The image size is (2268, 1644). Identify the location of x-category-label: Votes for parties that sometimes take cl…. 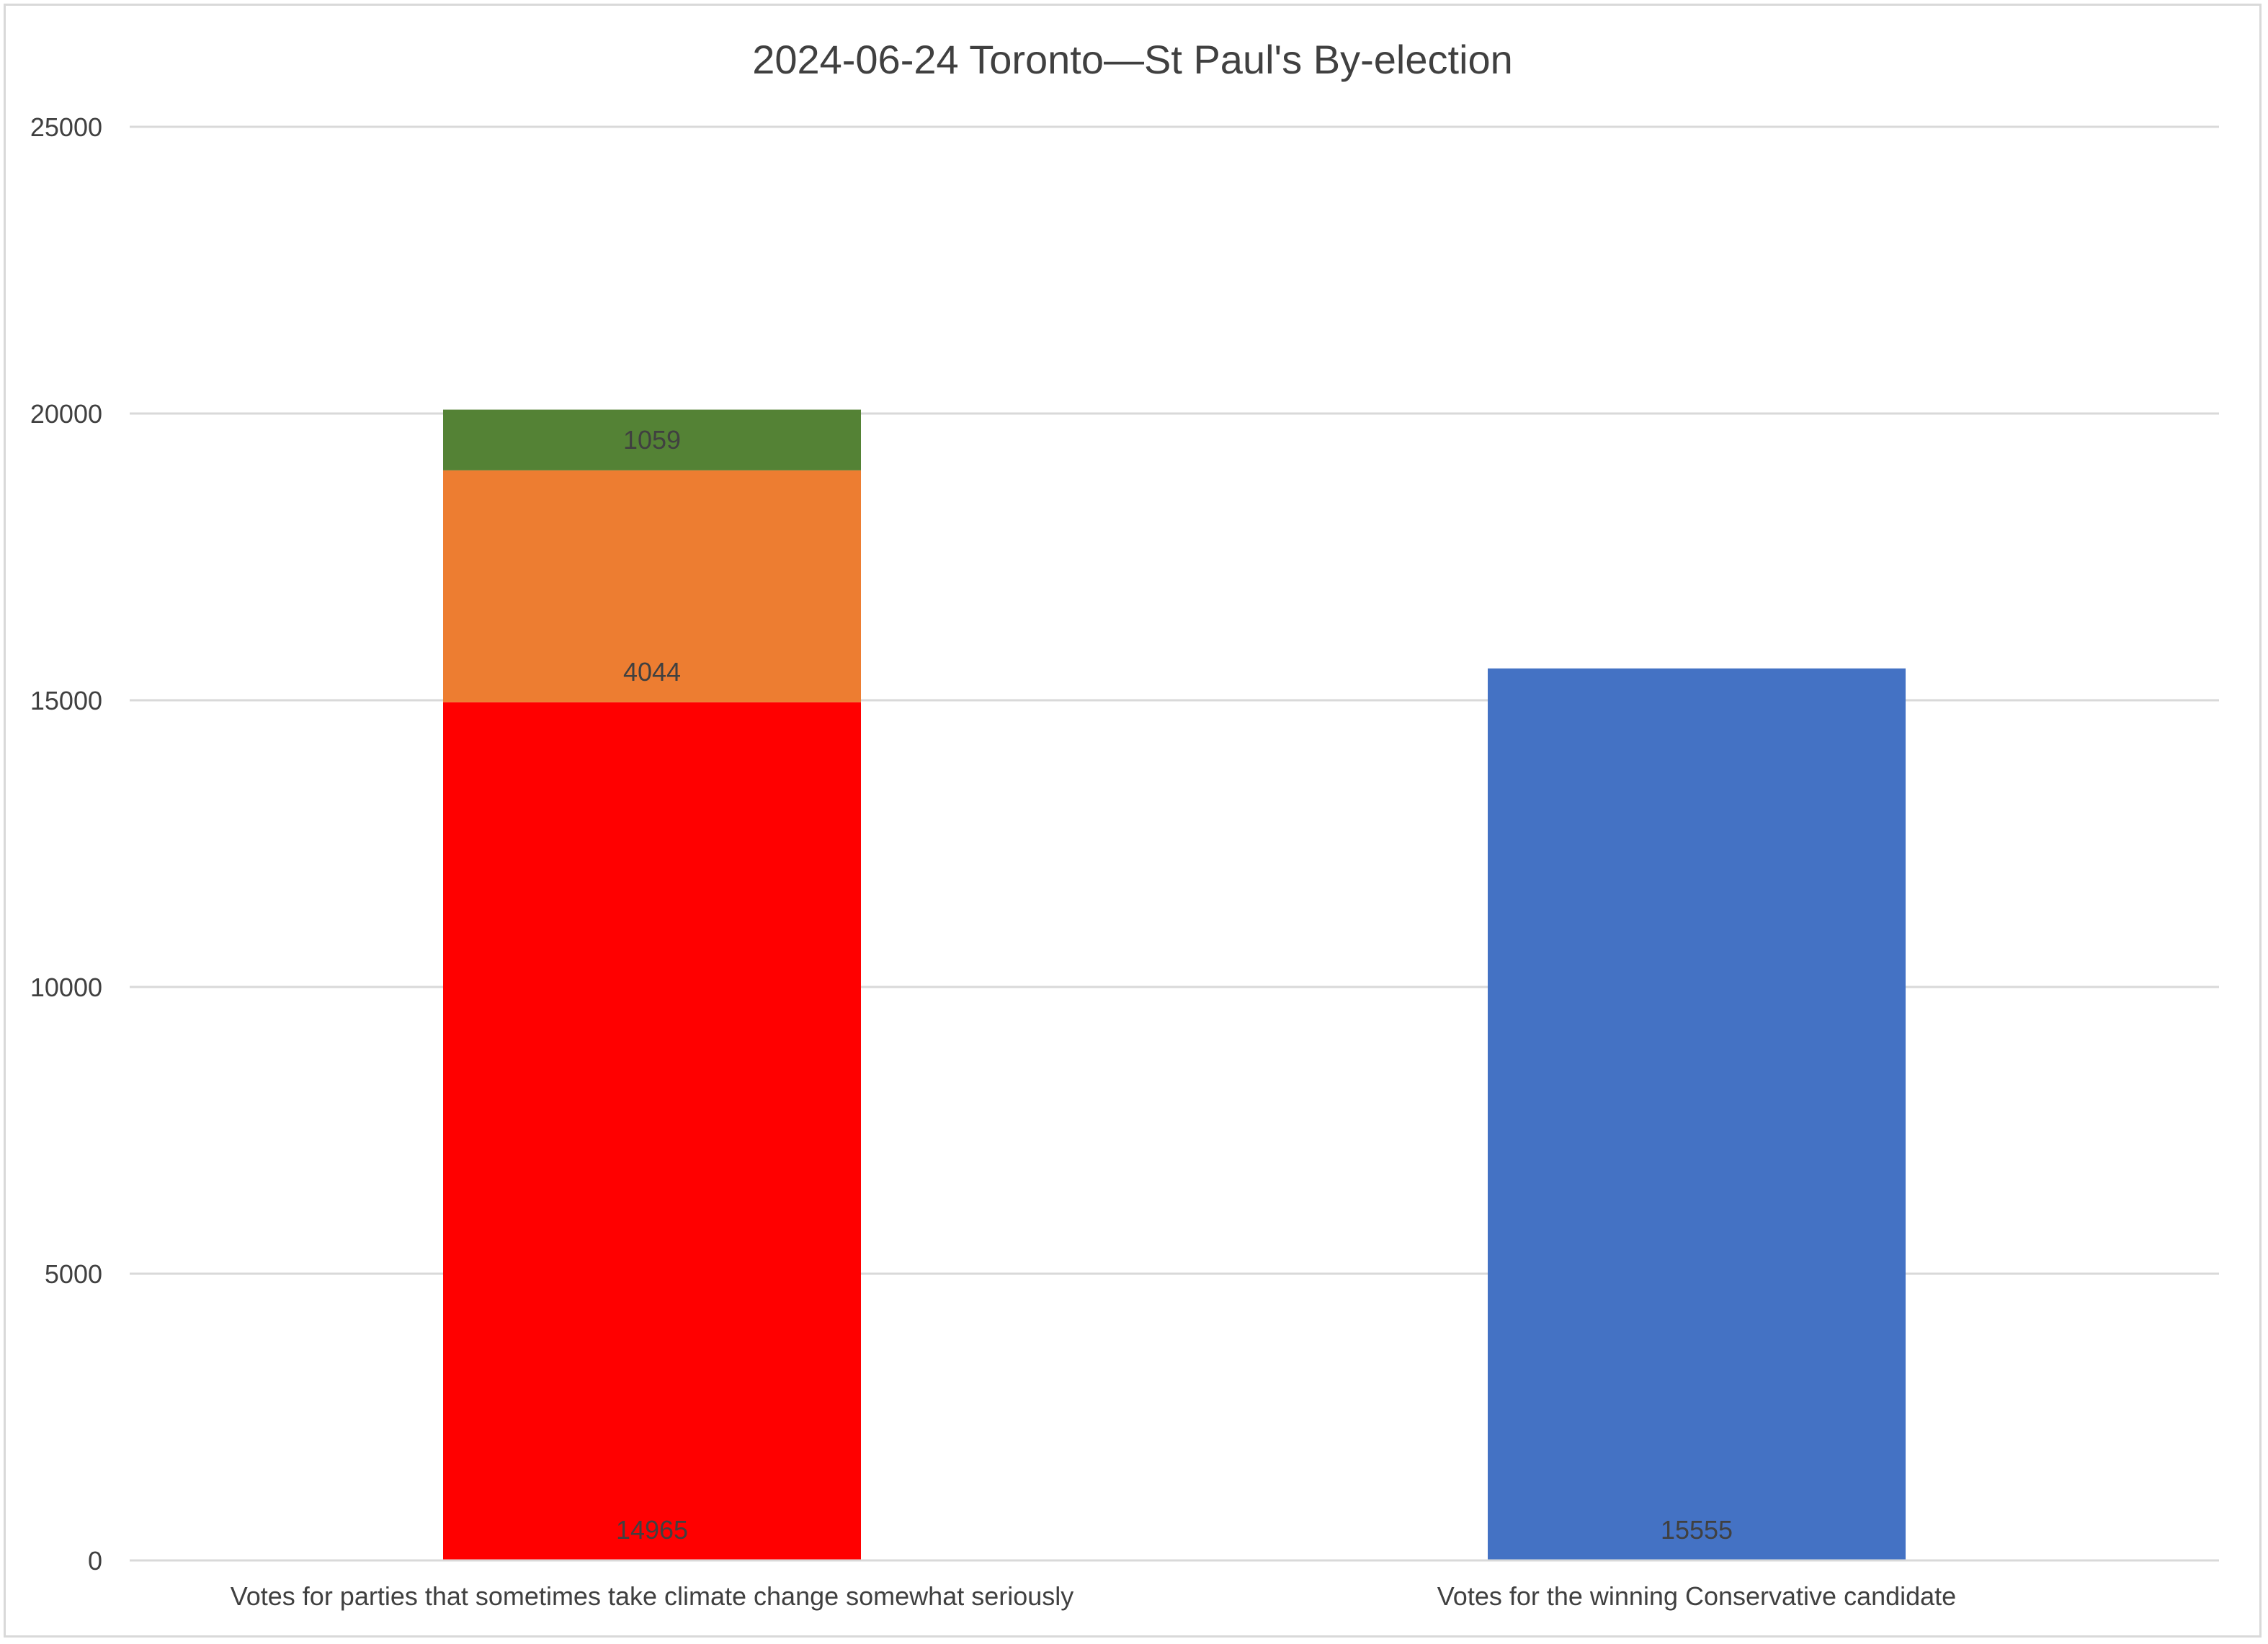
(652, 1596).